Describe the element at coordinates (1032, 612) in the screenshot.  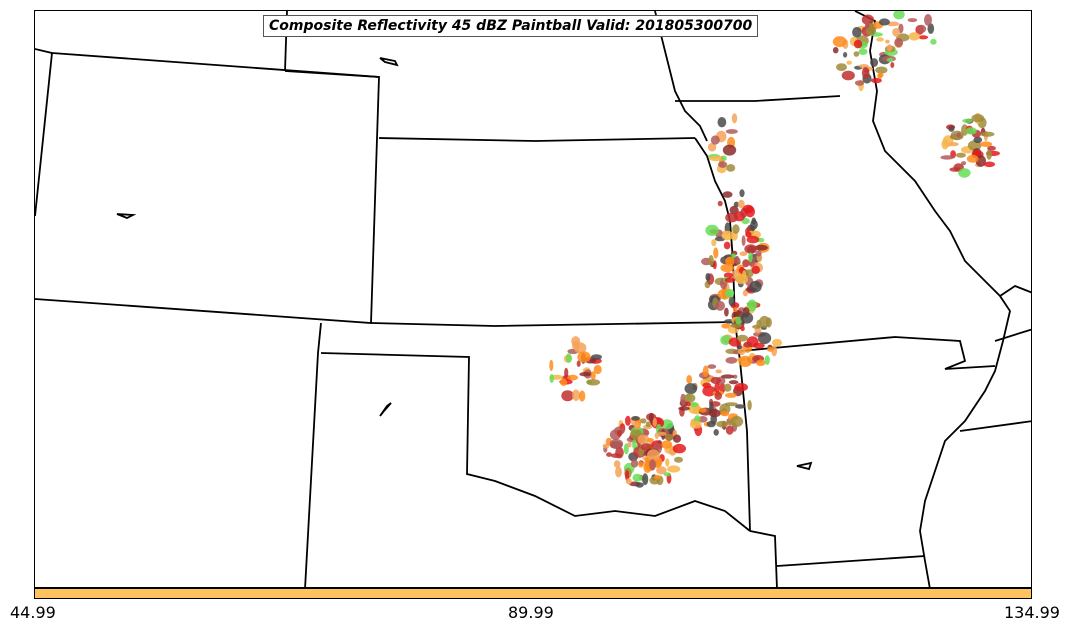
I see `colorbar-max-label: 134.99` at that location.